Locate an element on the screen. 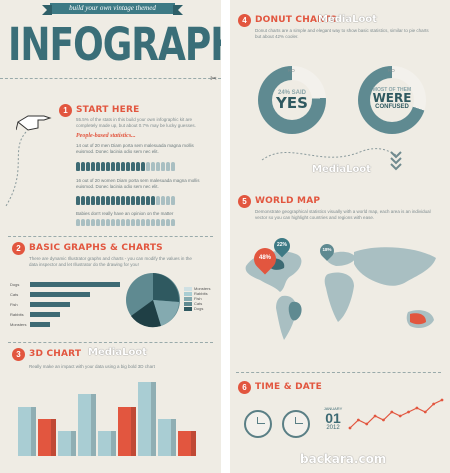 This screenshot has width=450, height=473. calendar-year: 2012 is located at coordinates (333, 428).